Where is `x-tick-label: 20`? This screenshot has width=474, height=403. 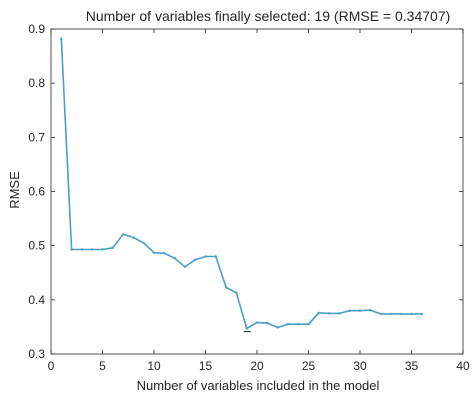 x-tick-label: 20 is located at coordinates (257, 366).